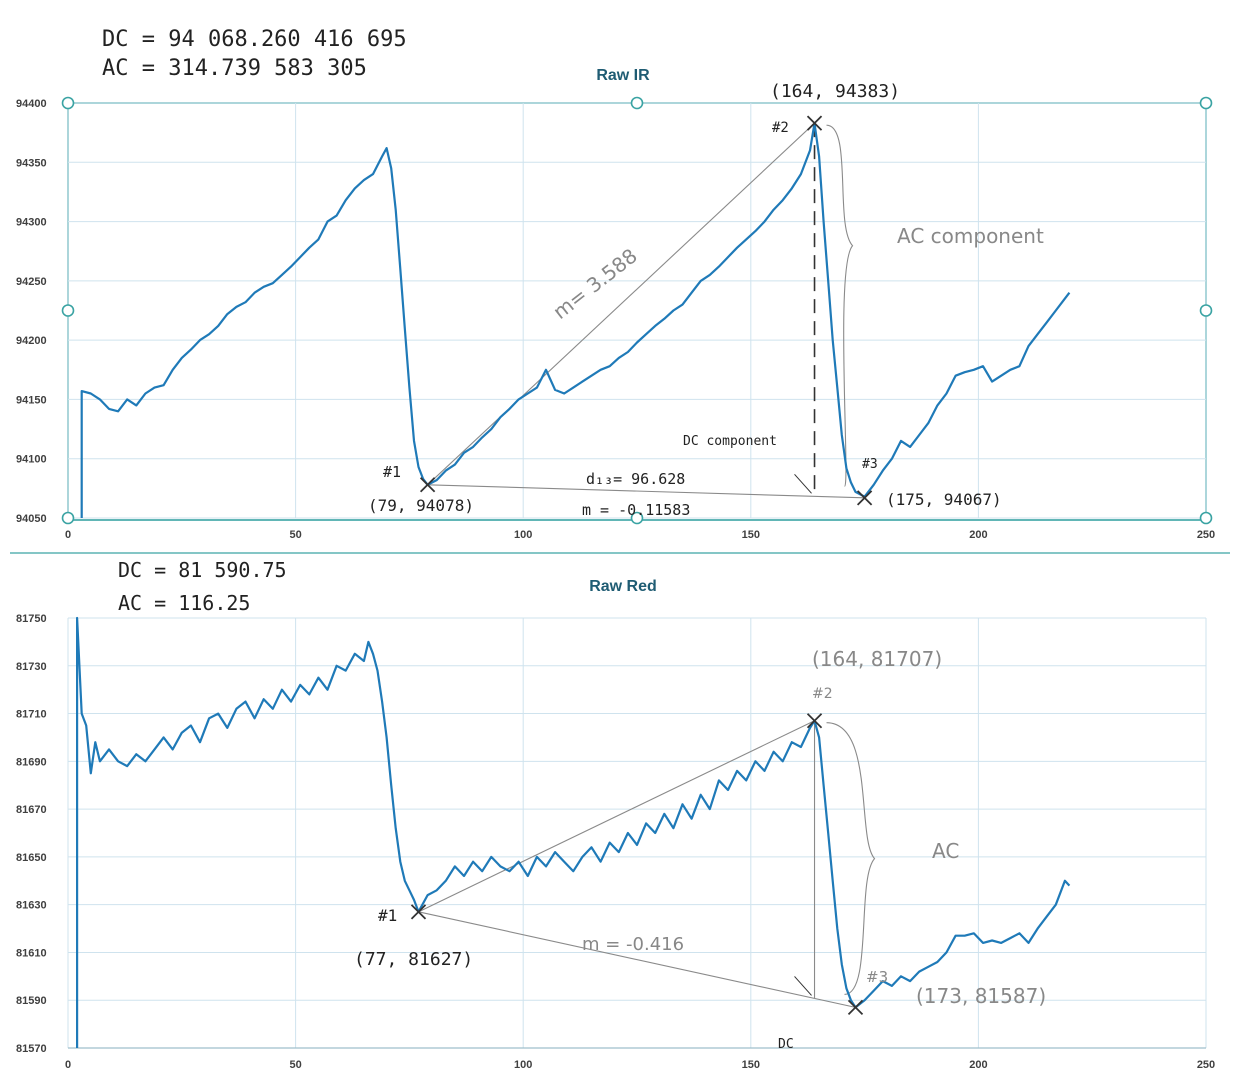 The height and width of the screenshot is (1080, 1235). I want to click on ir-ac-component: AC component, so click(970, 236).